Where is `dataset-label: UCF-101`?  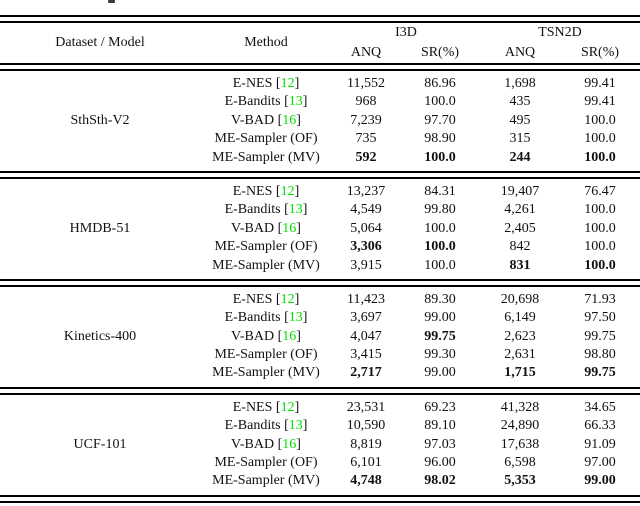 dataset-label: UCF-101 is located at coordinates (100, 444).